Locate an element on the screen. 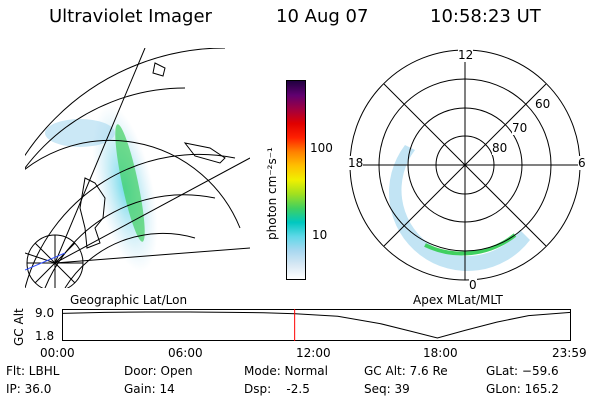 This screenshot has width=600, height=400. timeline-xtick-1800: 18:00 is located at coordinates (440, 353).